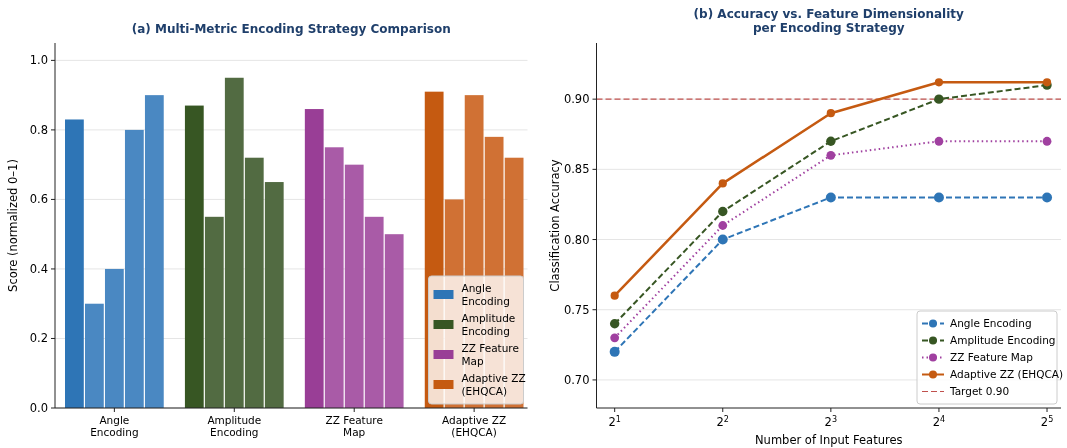  I want to click on x-tick-label: Angle Encoding, so click(114, 426).